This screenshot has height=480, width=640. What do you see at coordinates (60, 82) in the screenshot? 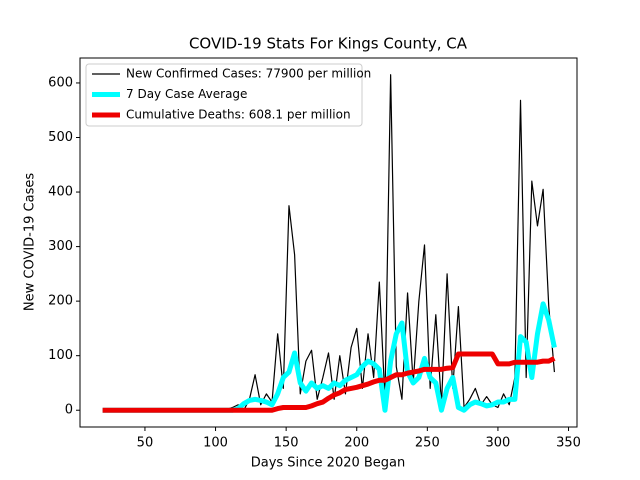
I see `y-tick-label: 600` at bounding box center [60, 82].